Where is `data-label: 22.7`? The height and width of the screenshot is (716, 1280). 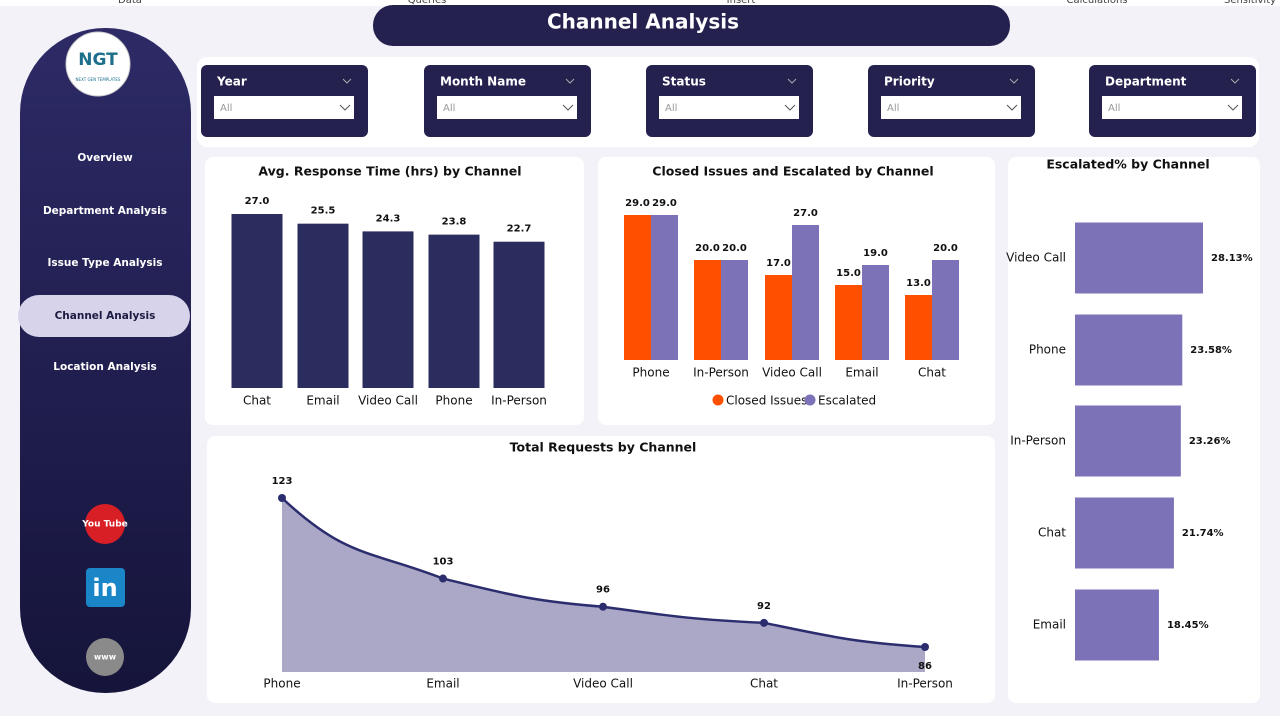 data-label: 22.7 is located at coordinates (519, 229).